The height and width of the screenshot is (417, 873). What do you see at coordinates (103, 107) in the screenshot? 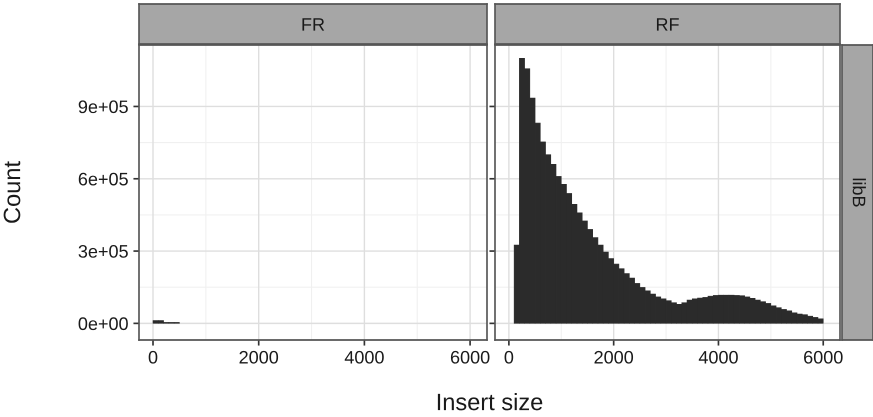
I see `y-tick-label: 9e+05` at bounding box center [103, 107].